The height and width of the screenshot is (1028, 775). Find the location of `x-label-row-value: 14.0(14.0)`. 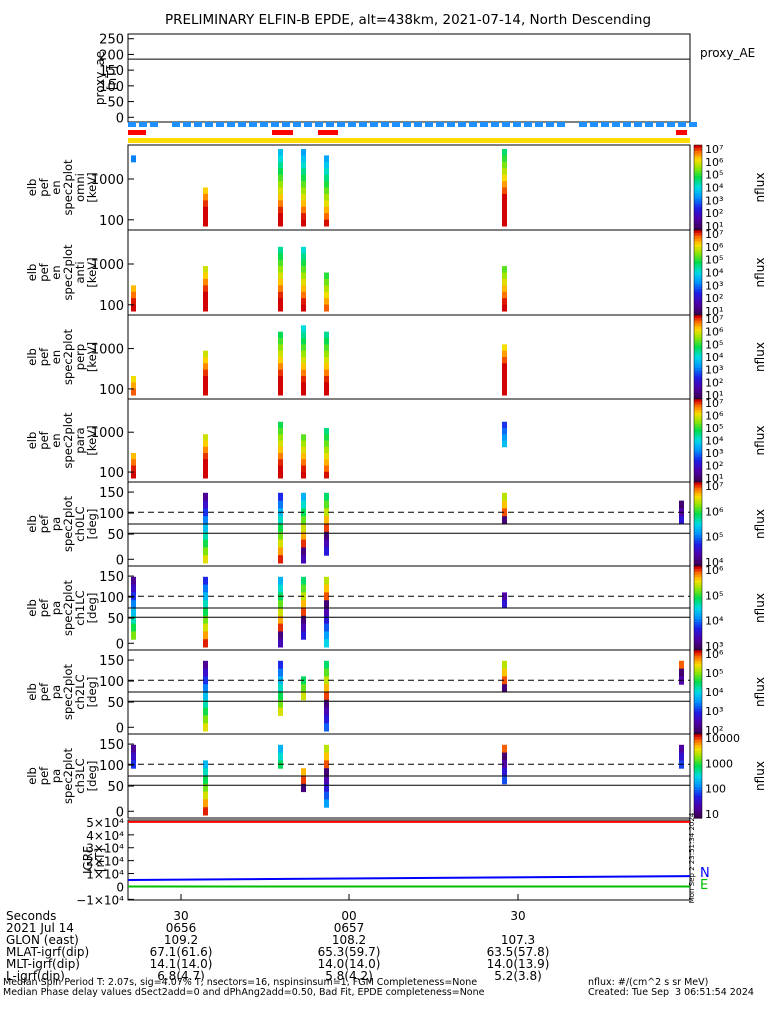

x-label-row-value: 14.0(14.0) is located at coordinates (349, 964).